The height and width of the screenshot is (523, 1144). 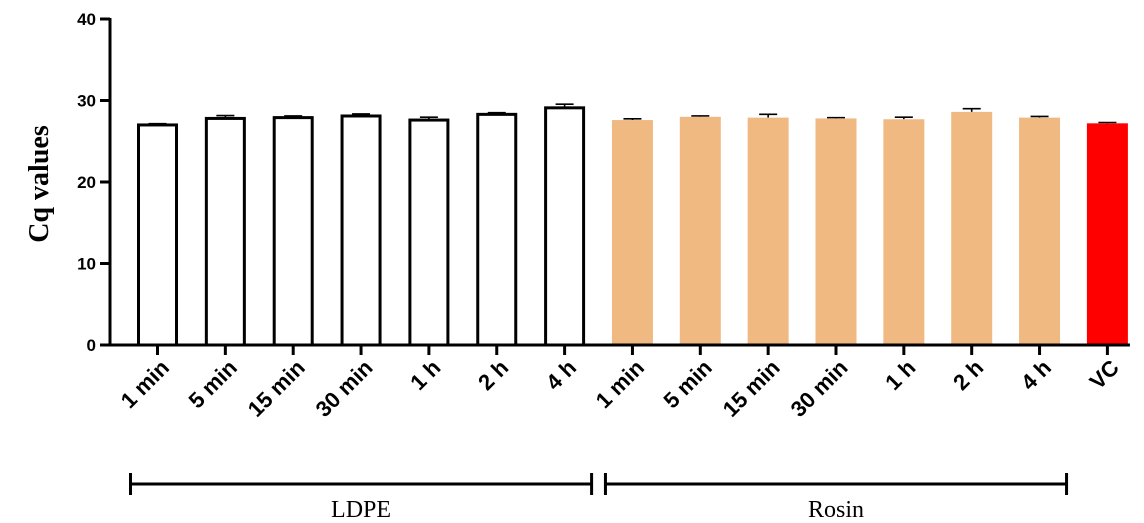 I want to click on x-tick-label: VC, so click(x=1104, y=374).